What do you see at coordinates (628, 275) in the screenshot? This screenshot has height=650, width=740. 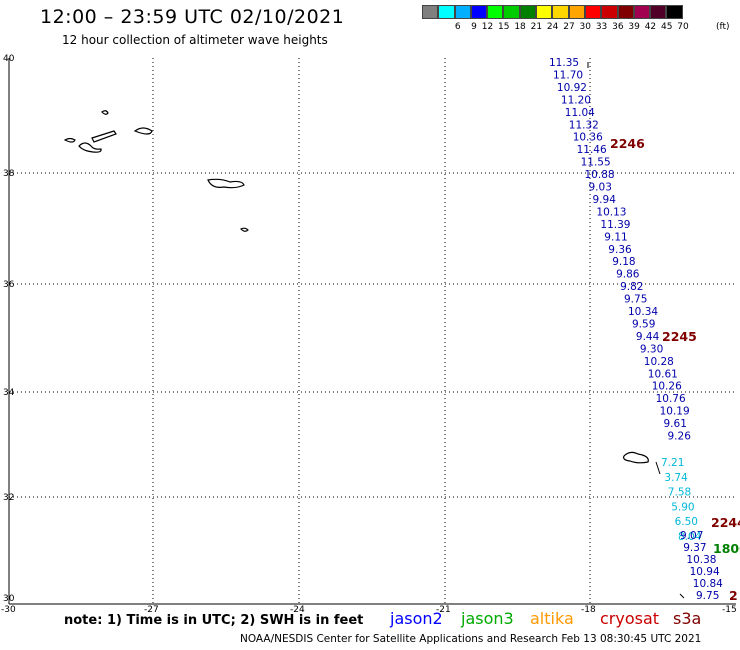 I see `swh-value-17: 9.86` at bounding box center [628, 275].